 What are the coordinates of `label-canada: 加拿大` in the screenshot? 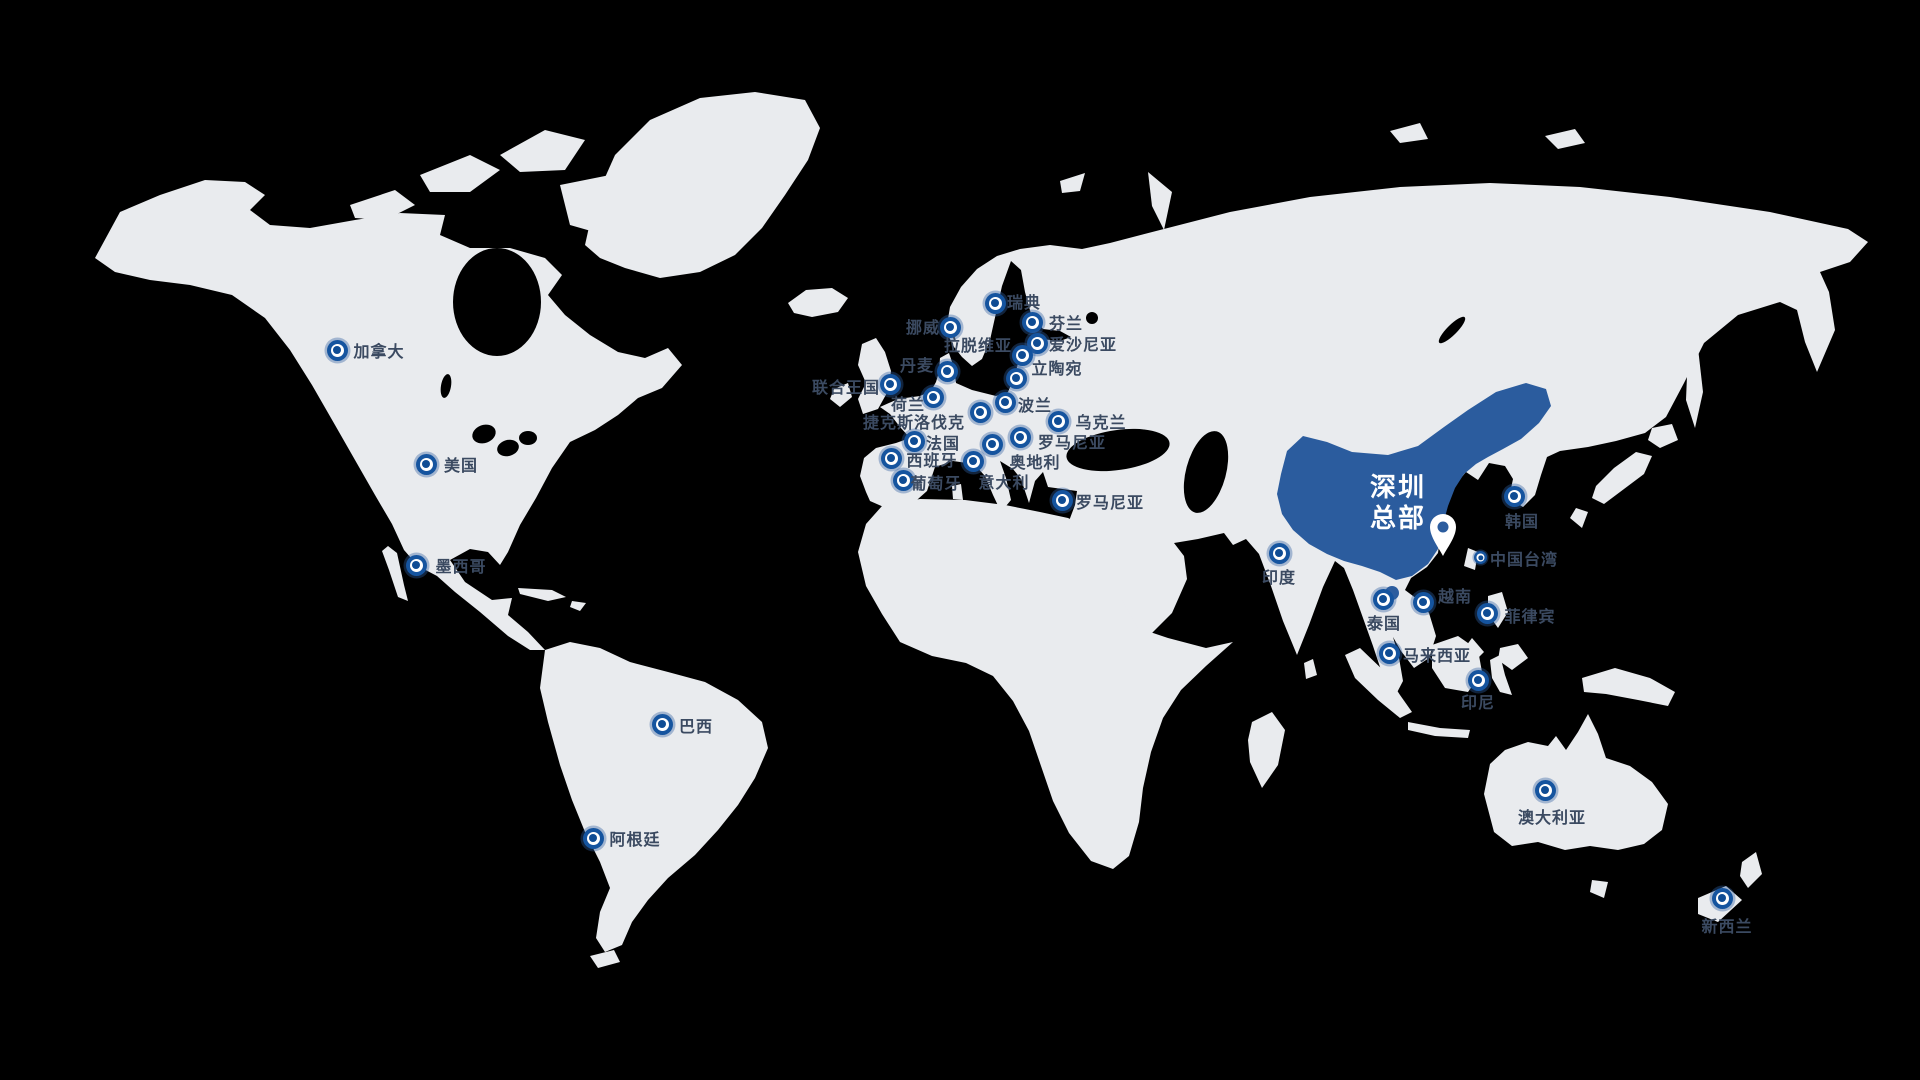 It's located at (379, 352).